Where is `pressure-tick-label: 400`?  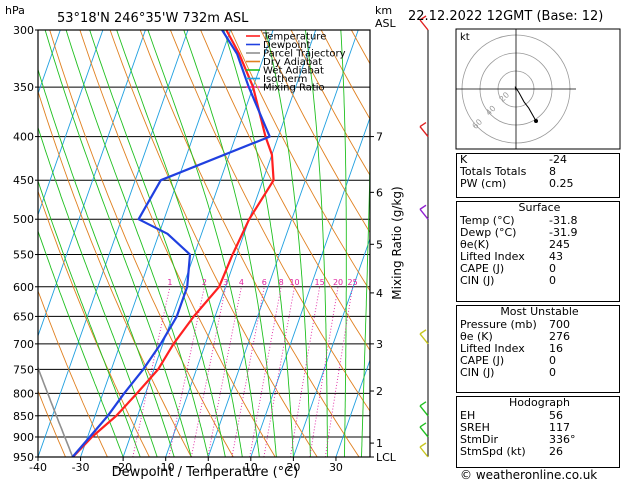
pressure-tick-label: 400 is located at coordinates (23, 137).